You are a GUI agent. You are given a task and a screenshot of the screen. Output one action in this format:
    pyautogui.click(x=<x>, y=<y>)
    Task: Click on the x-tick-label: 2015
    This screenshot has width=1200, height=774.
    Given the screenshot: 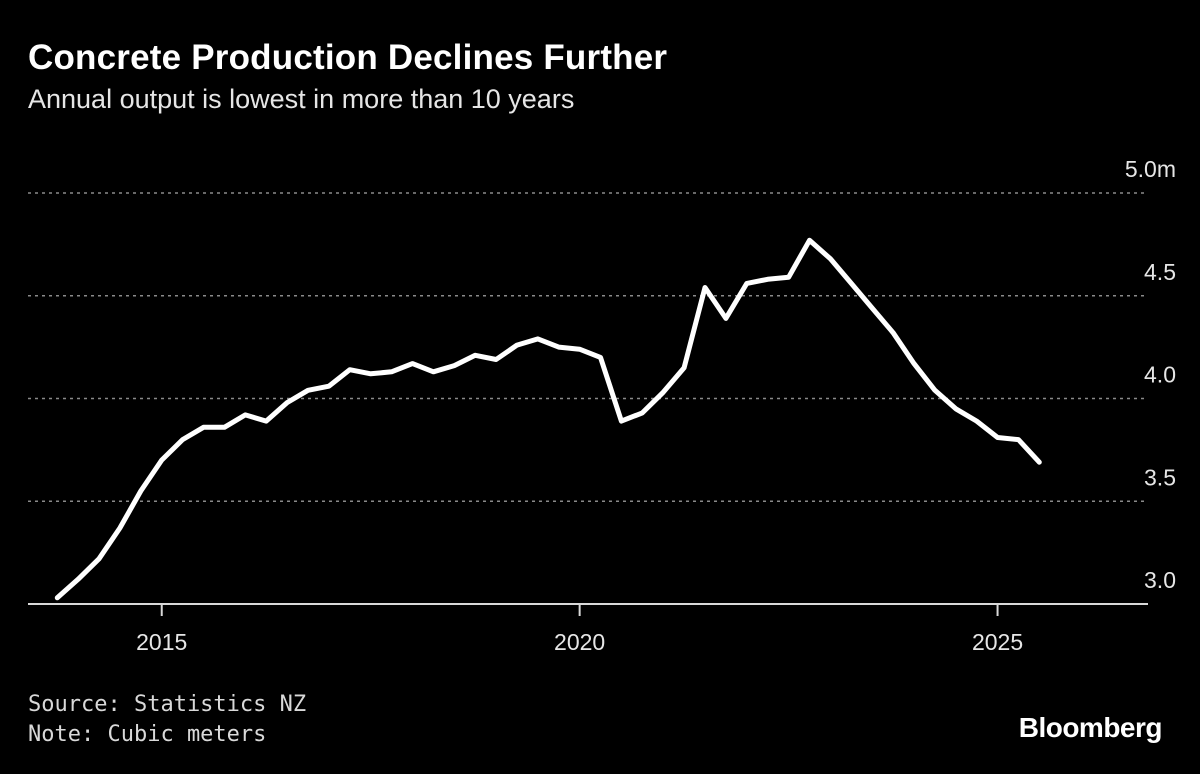 What is the action you would take?
    pyautogui.click(x=161, y=642)
    